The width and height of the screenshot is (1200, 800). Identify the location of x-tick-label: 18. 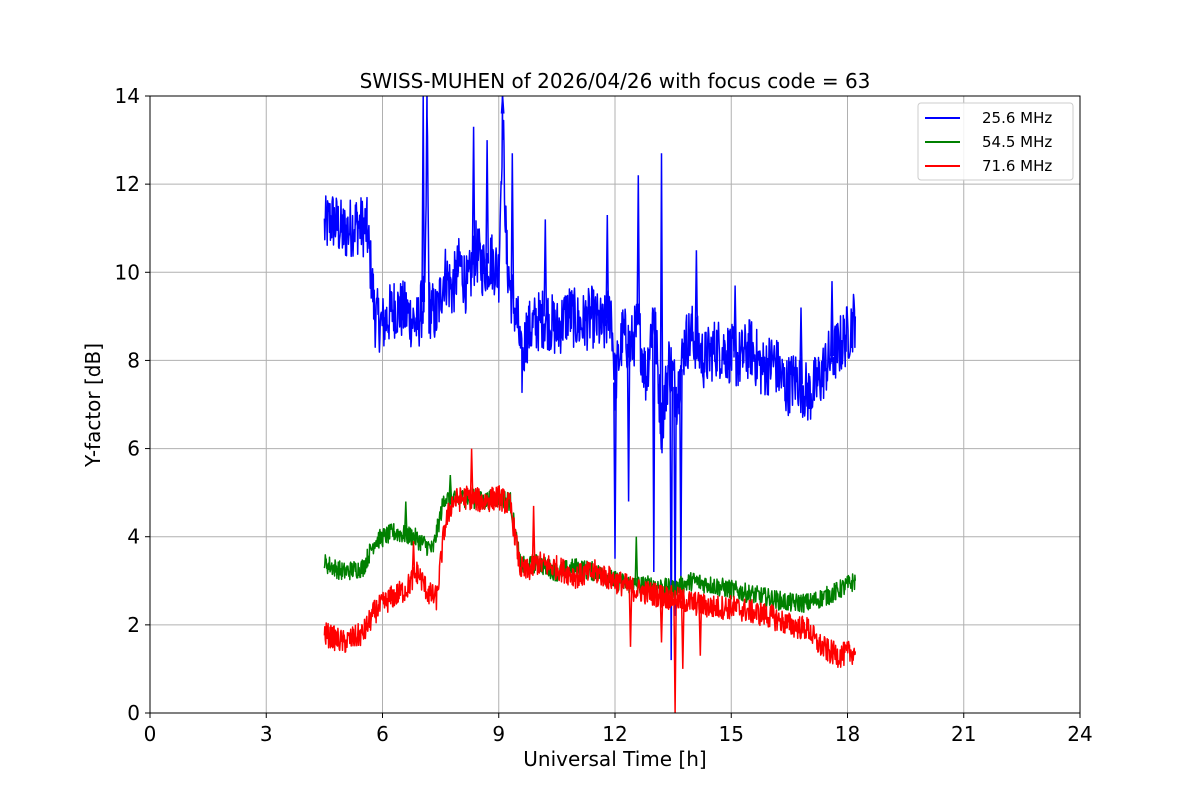
(847, 734).